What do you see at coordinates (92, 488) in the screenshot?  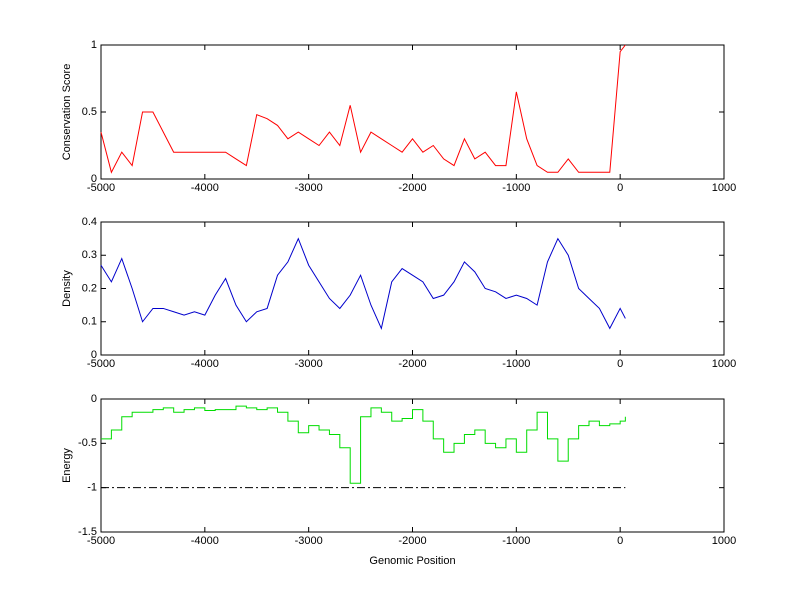 I see `y-tick-label: -1` at bounding box center [92, 488].